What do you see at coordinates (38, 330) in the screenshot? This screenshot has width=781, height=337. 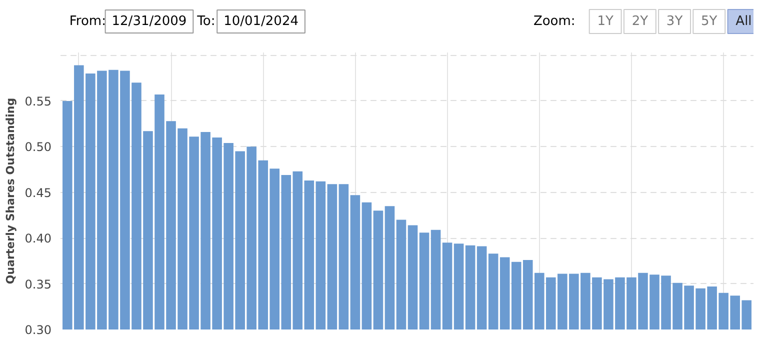 I see `y-tick-label: 0.30` at bounding box center [38, 330].